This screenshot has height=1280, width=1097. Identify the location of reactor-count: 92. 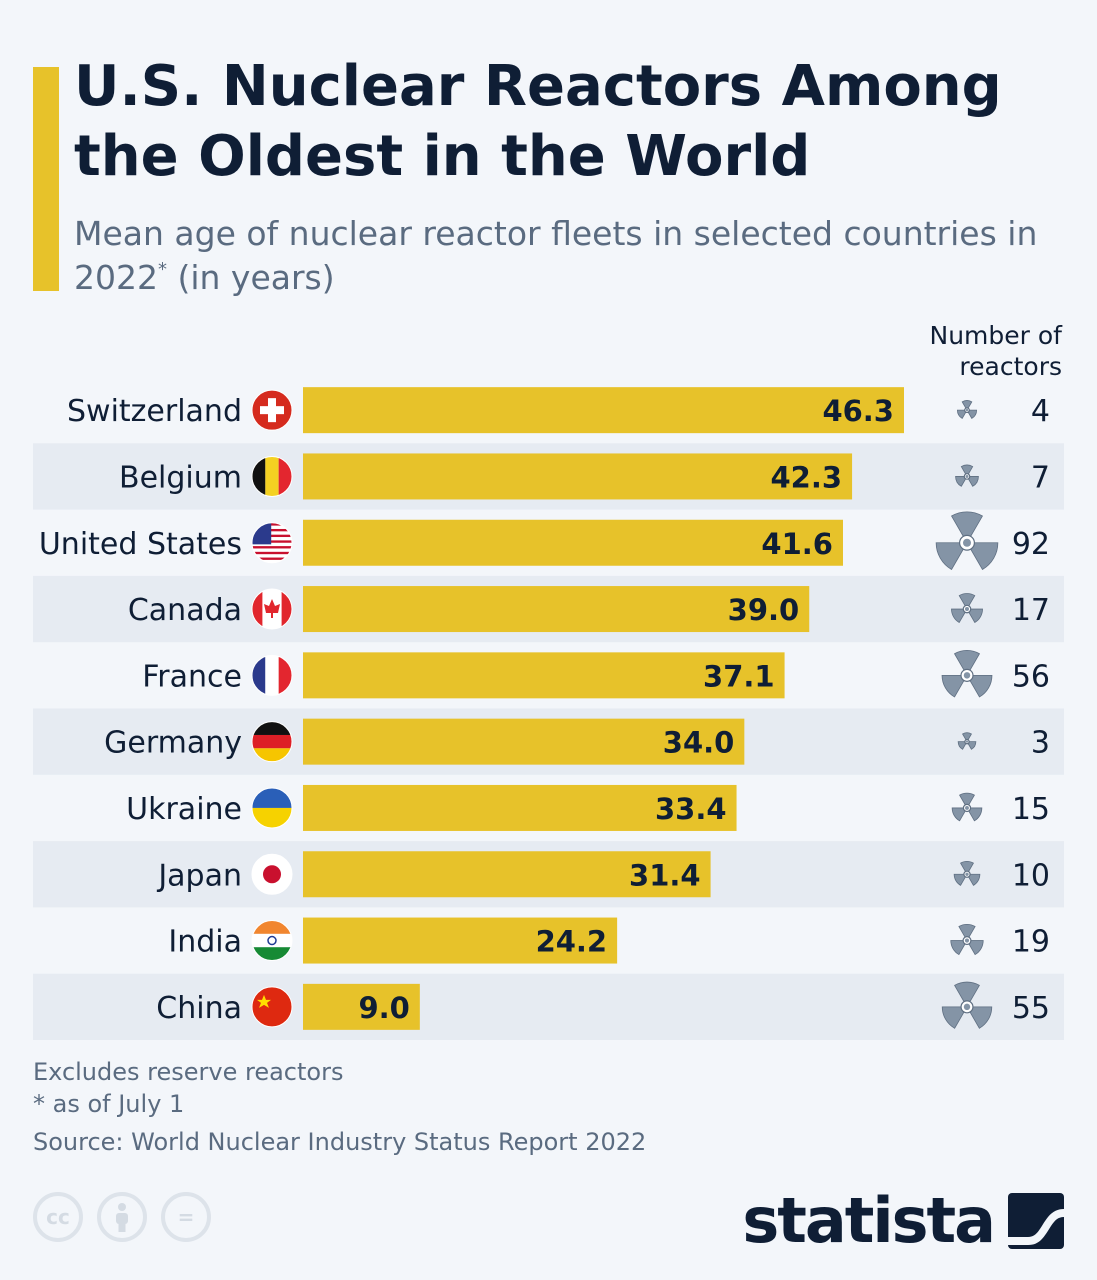
(1031, 544).